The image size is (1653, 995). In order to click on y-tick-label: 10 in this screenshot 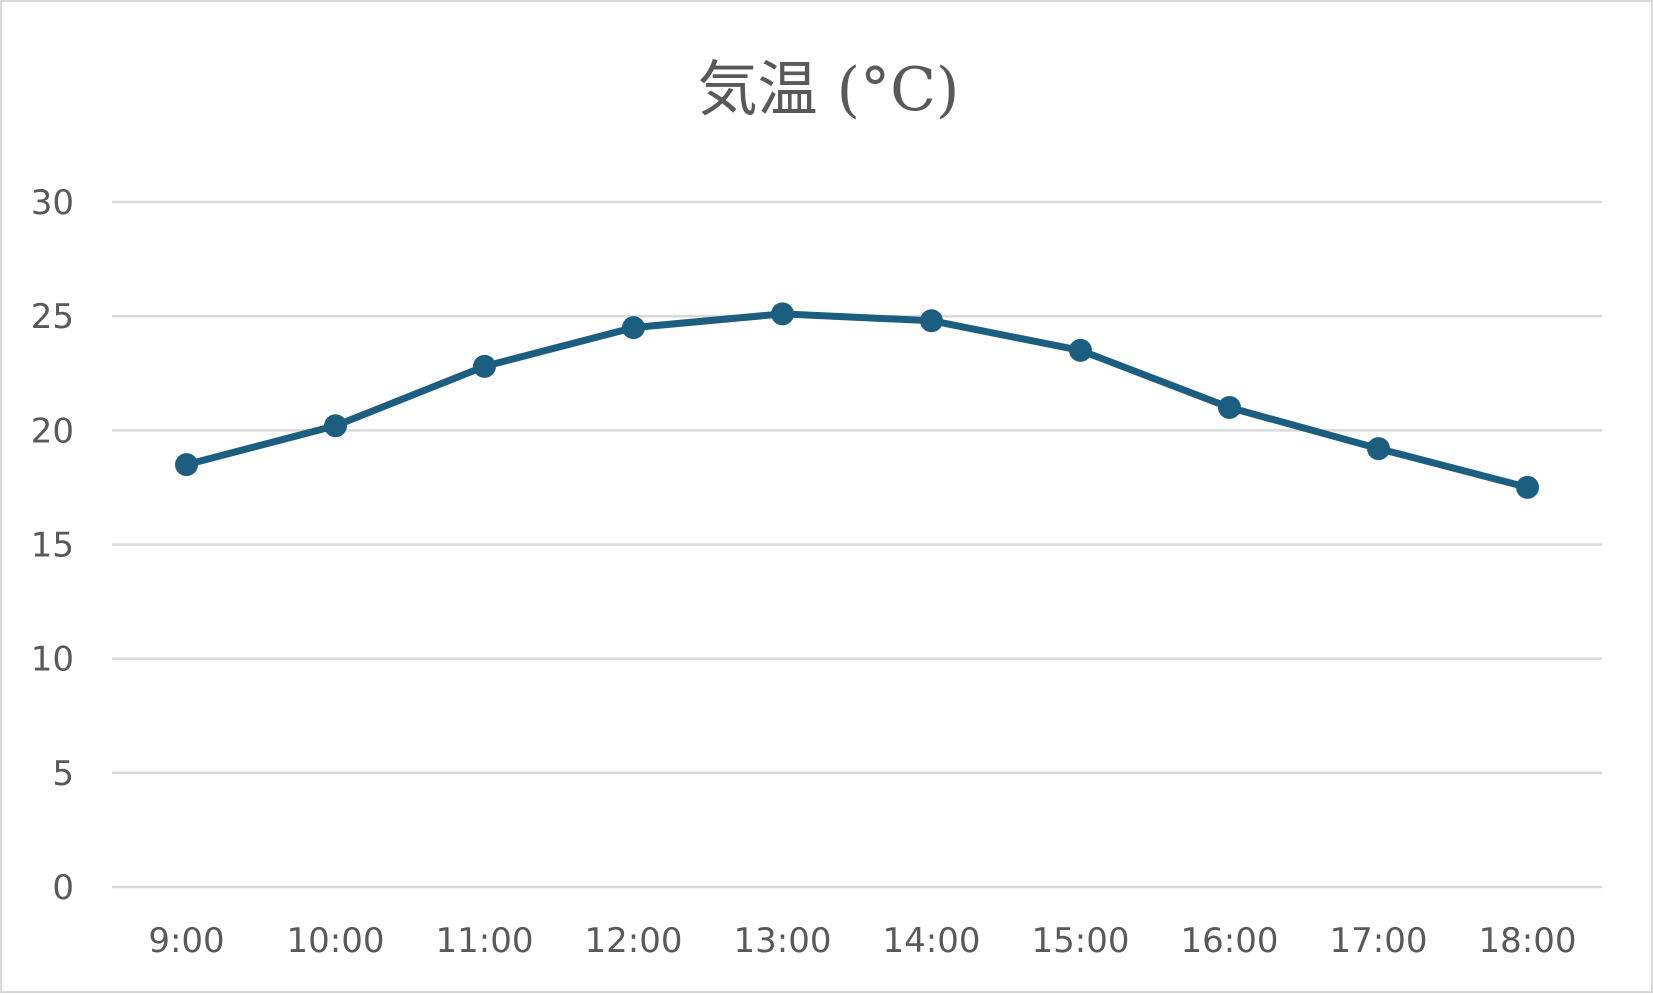, I will do `click(52, 660)`.